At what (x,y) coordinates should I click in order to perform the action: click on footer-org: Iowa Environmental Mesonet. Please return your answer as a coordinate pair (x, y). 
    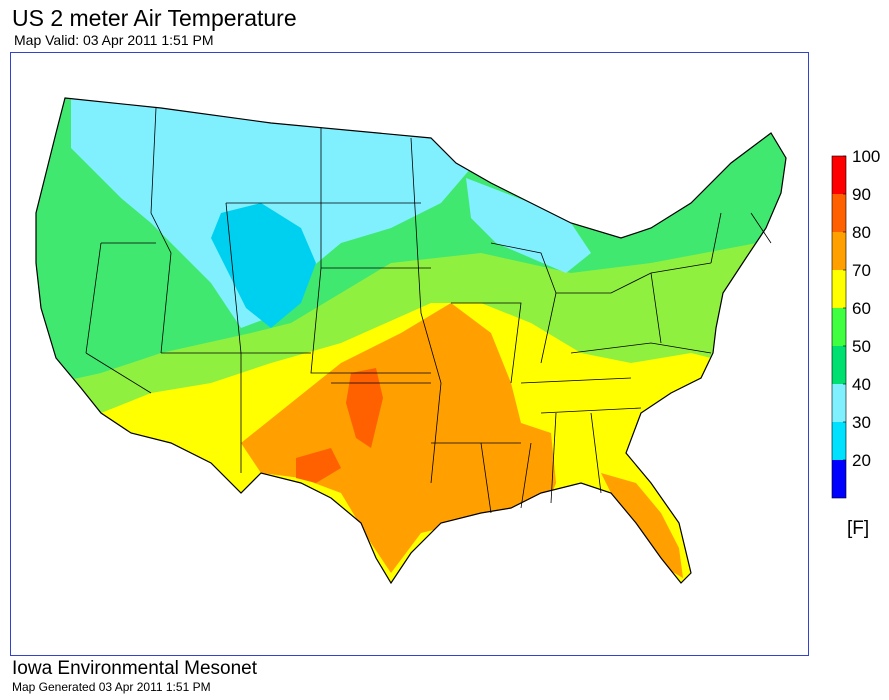
    Looking at the image, I should click on (135, 668).